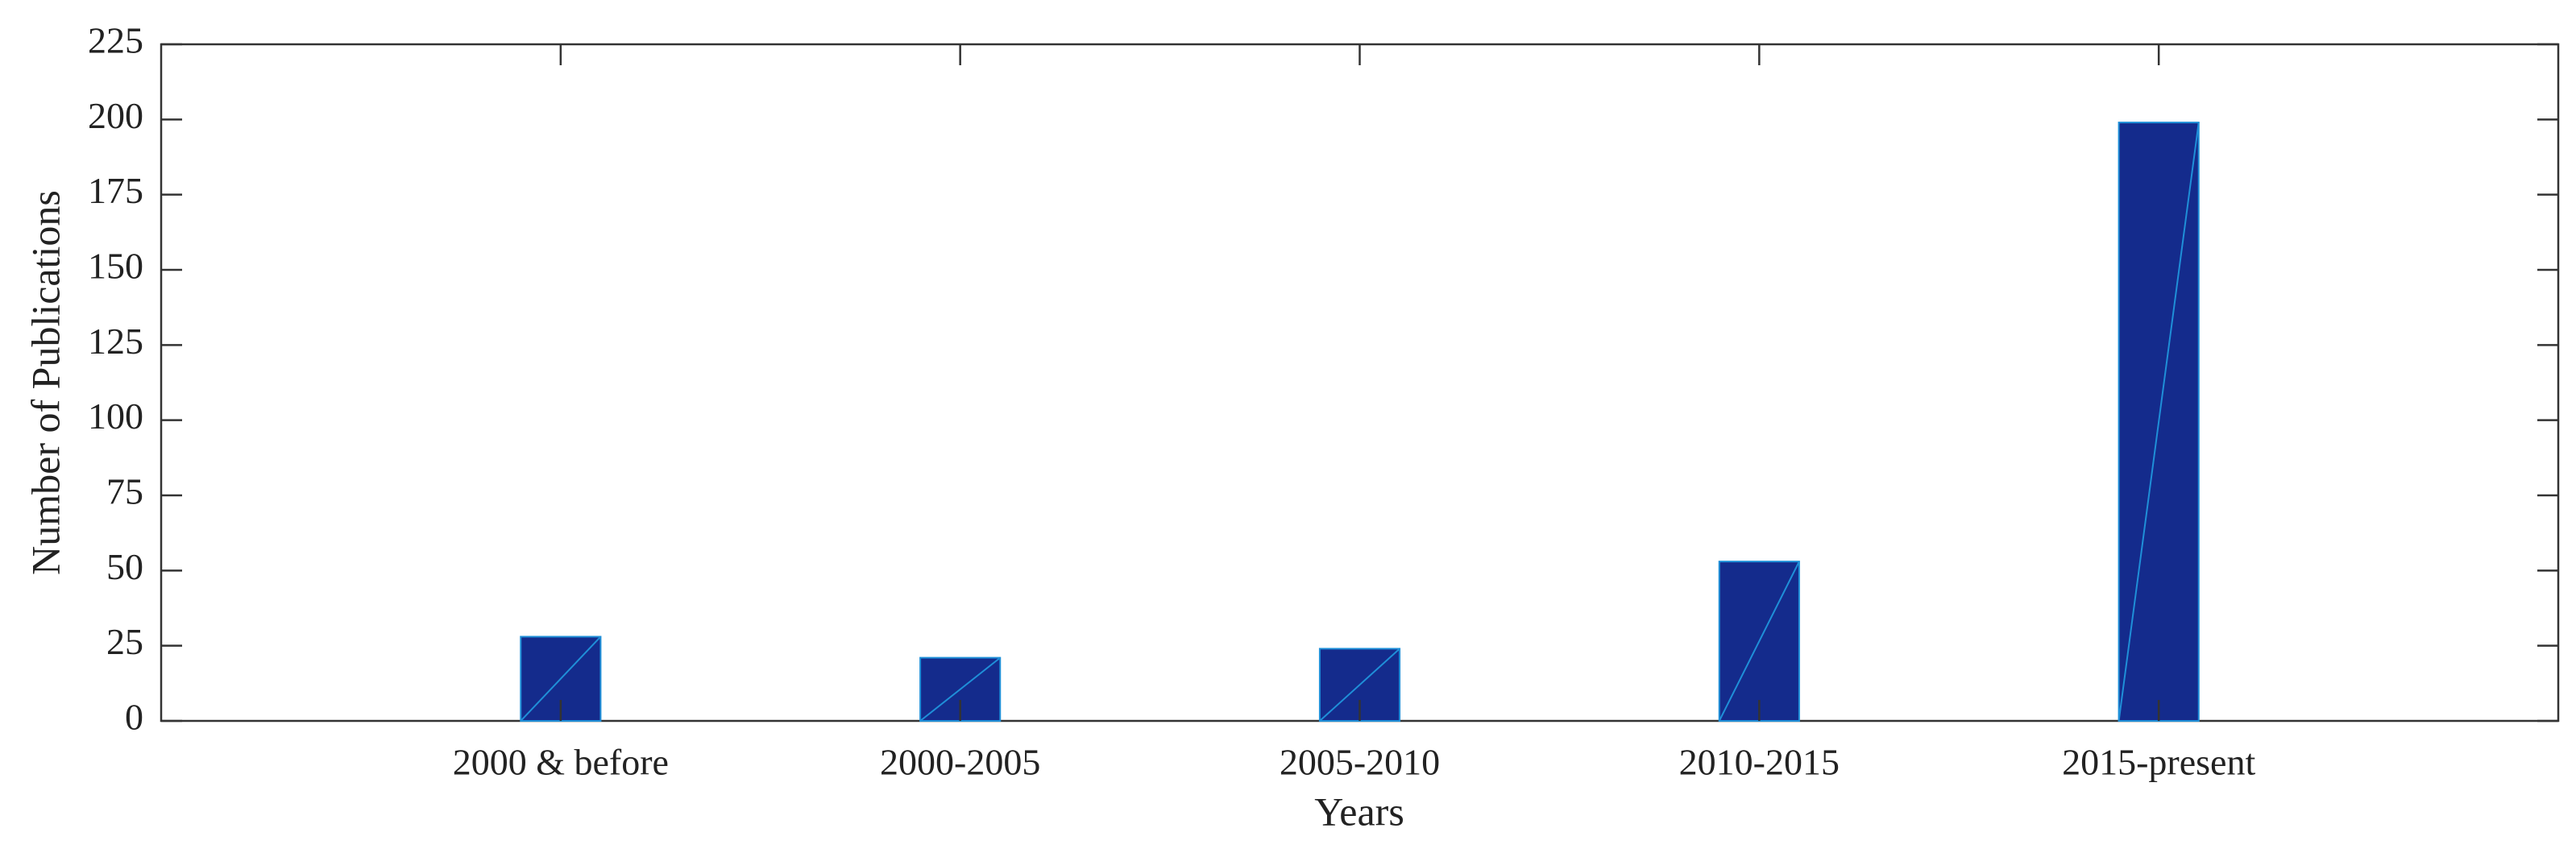 The width and height of the screenshot is (2576, 853). I want to click on y-tick-label: 200, so click(115, 115).